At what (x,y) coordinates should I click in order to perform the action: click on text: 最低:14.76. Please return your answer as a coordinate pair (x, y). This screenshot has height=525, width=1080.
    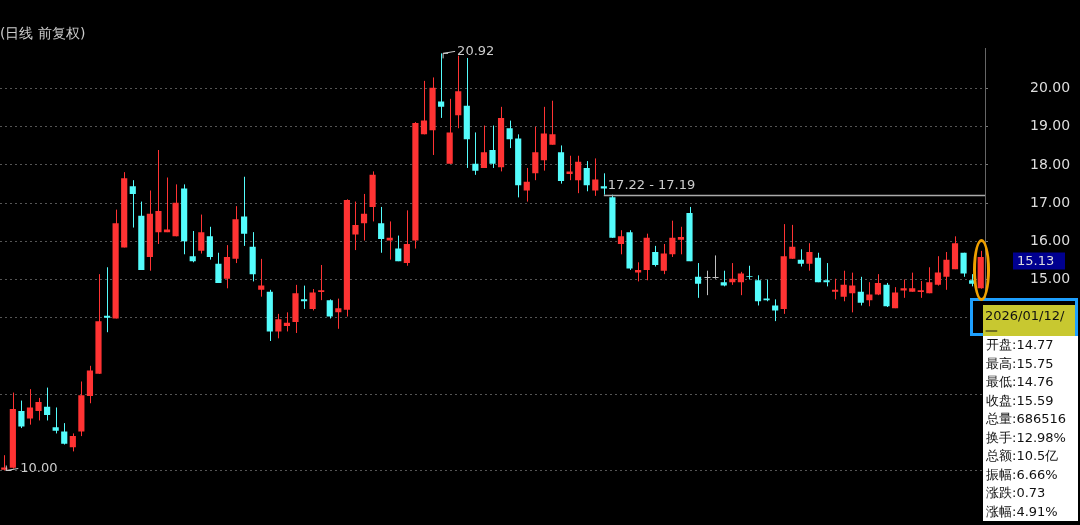
    Looking at the image, I should click on (1020, 382).